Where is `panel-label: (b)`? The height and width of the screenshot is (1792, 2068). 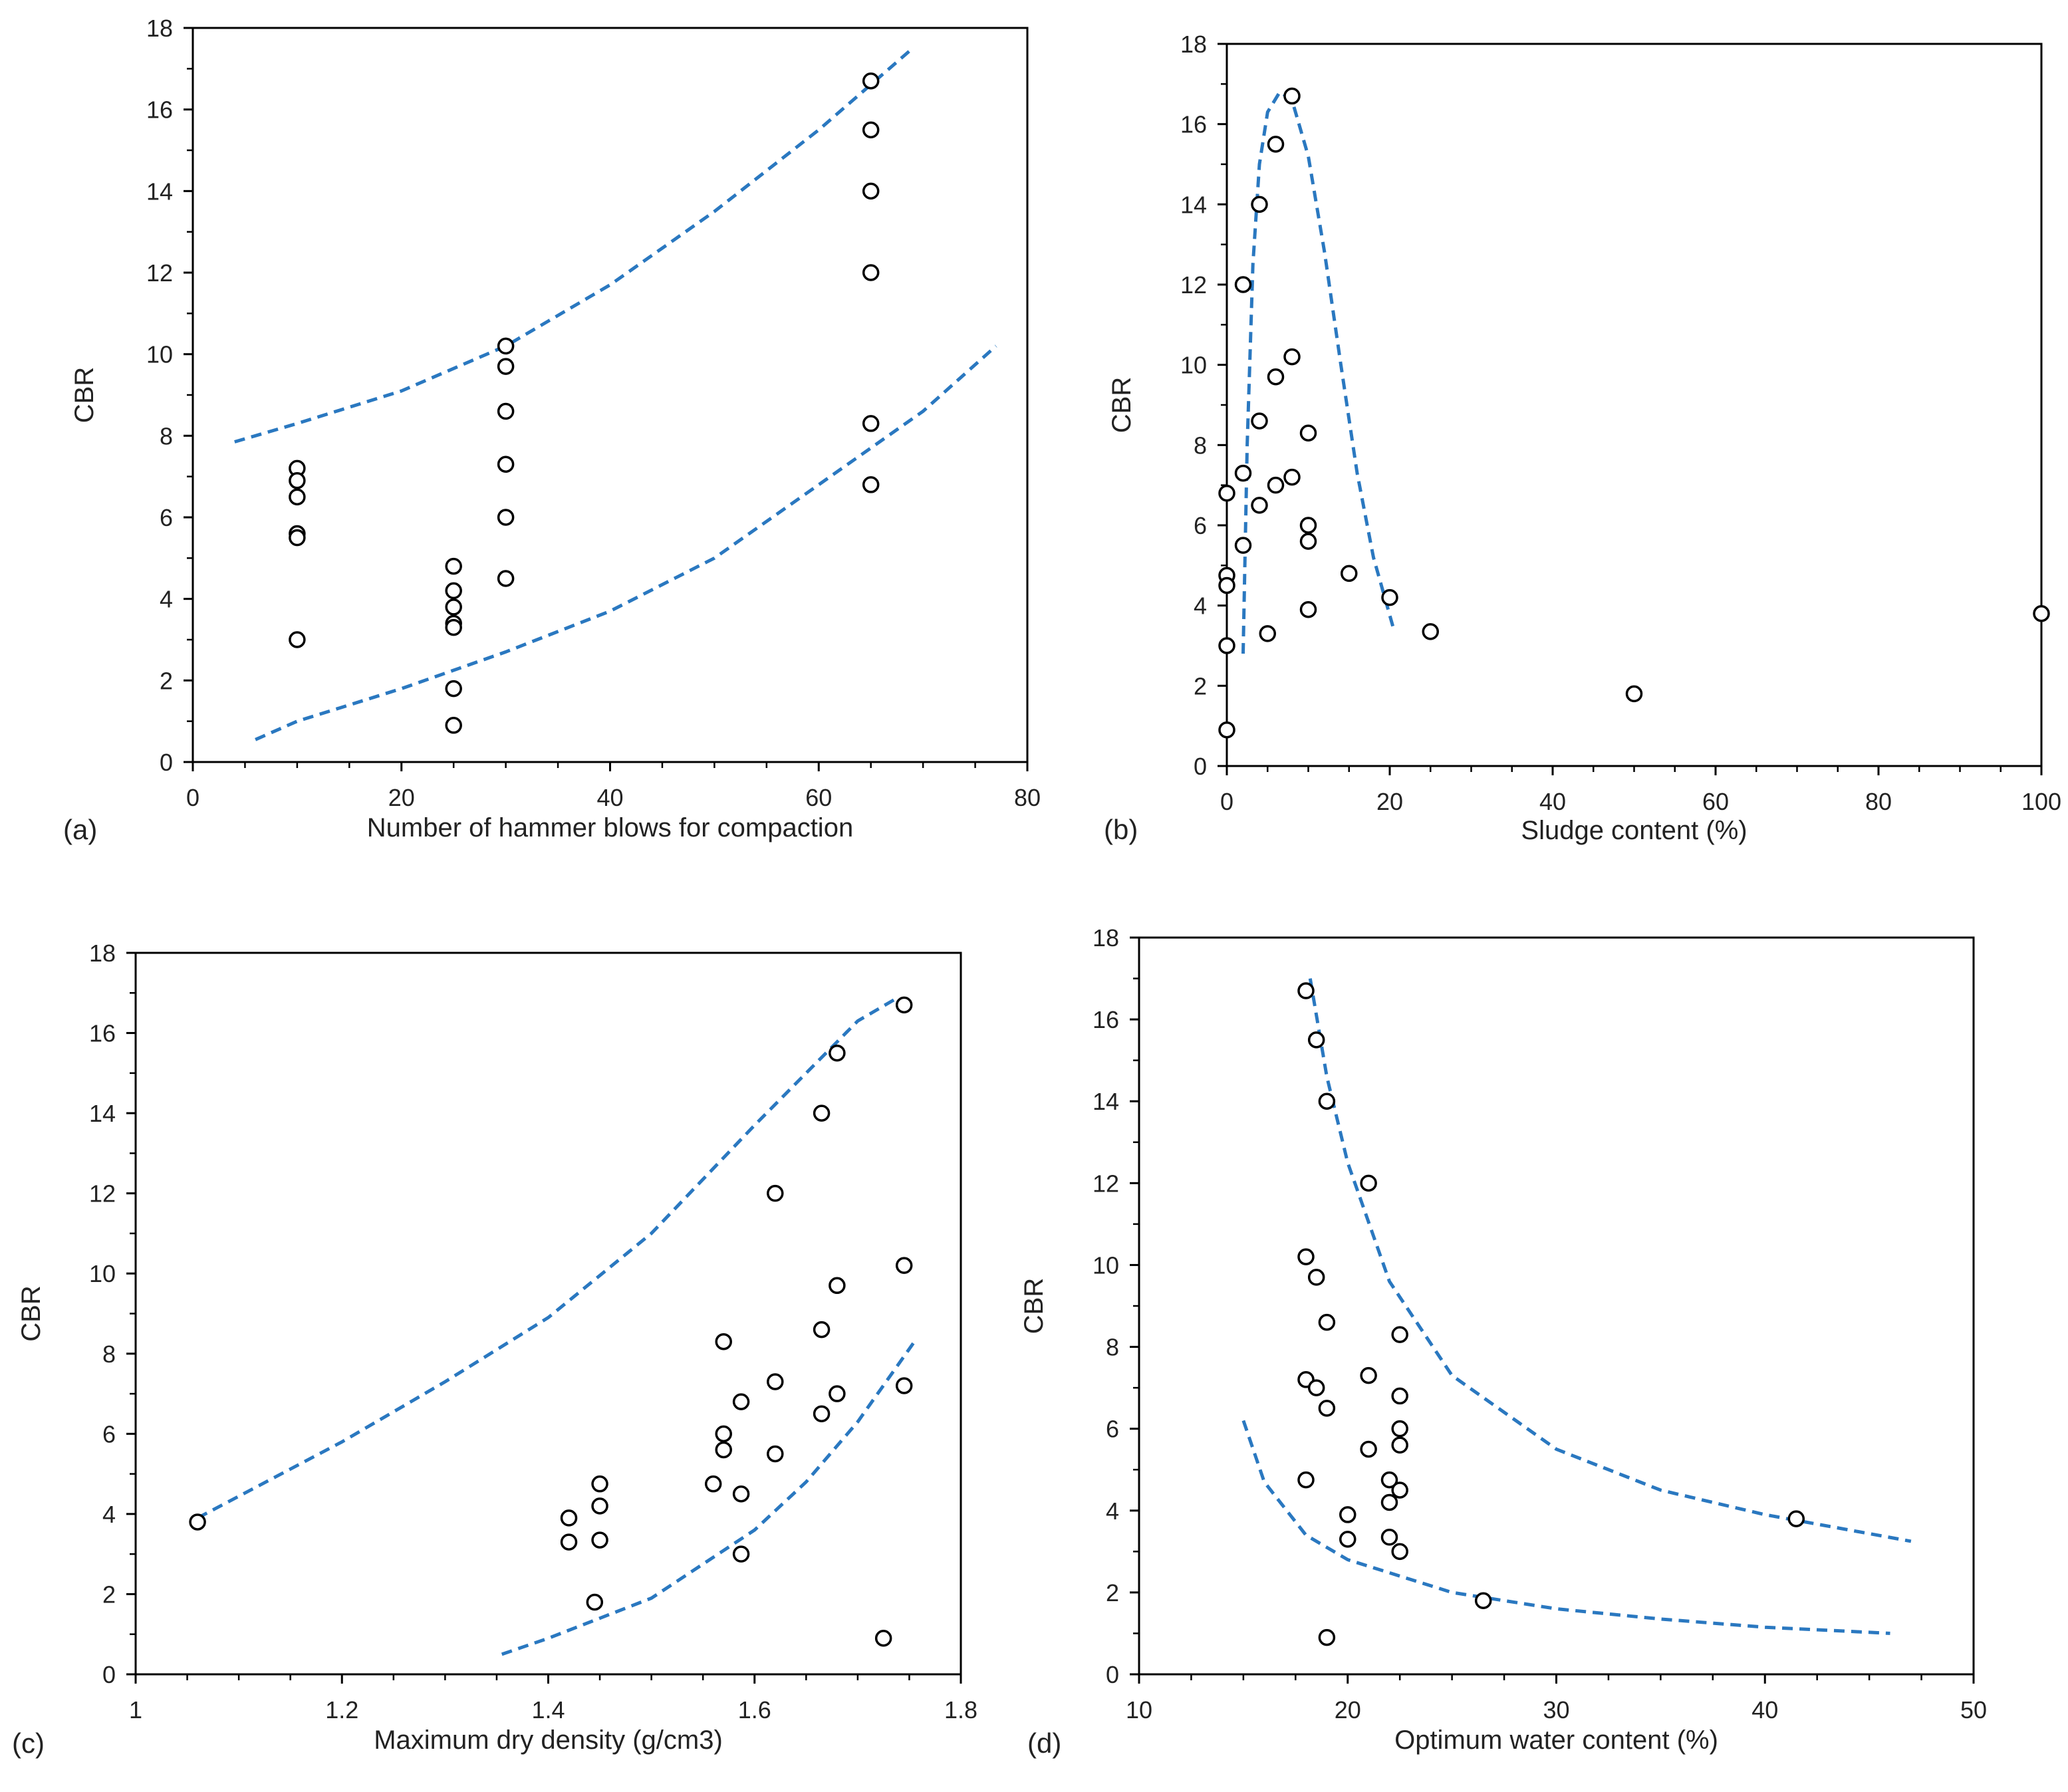
panel-label: (b) is located at coordinates (1121, 829).